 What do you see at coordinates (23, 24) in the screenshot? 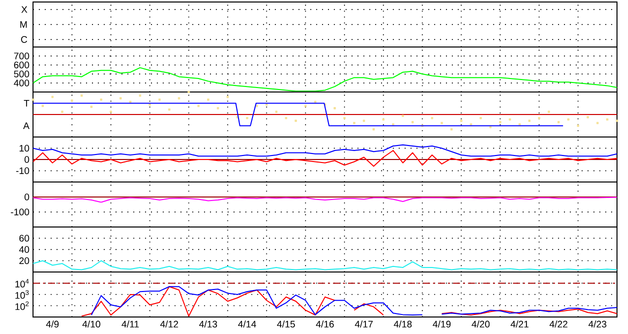
I see `text: M` at bounding box center [23, 24].